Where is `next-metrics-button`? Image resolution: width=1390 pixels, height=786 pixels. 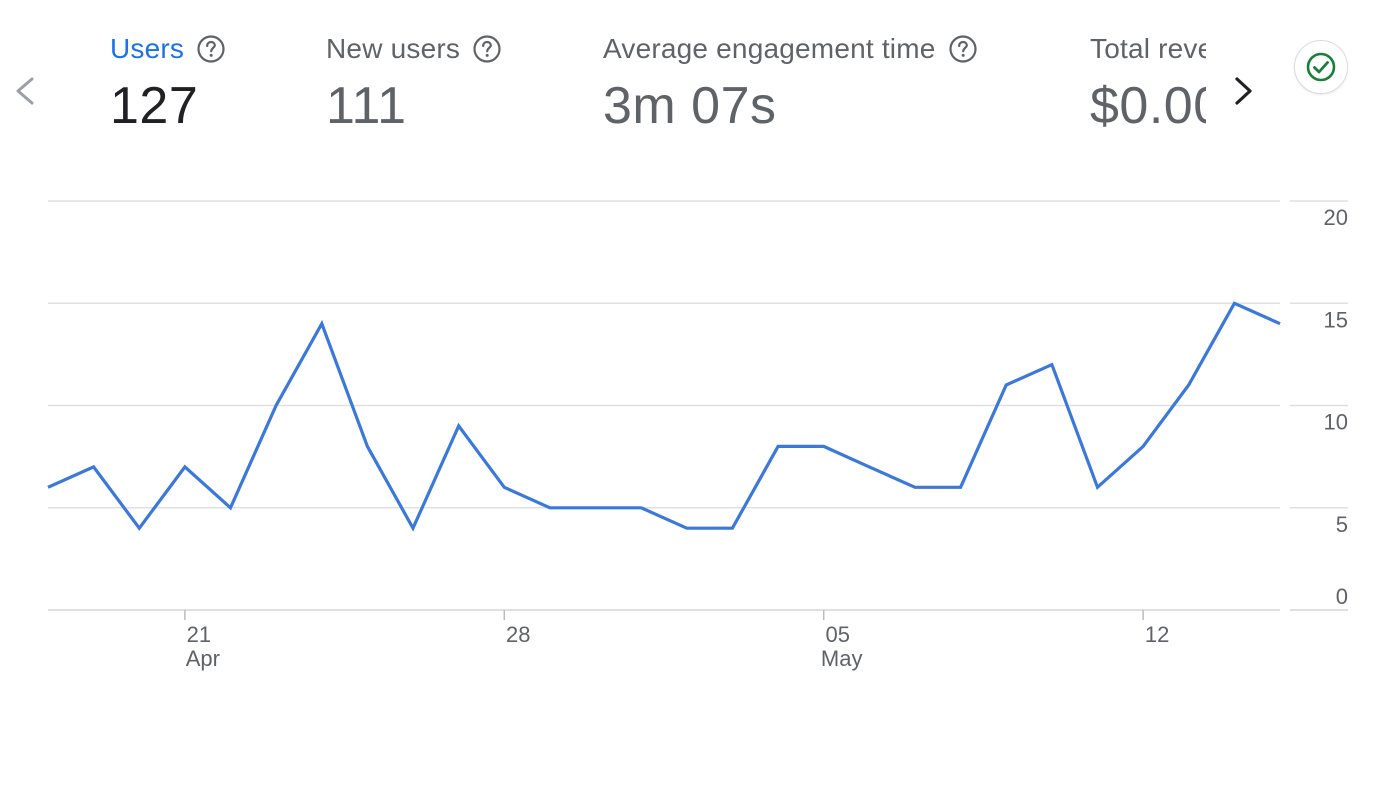 next-metrics-button is located at coordinates (1243, 91).